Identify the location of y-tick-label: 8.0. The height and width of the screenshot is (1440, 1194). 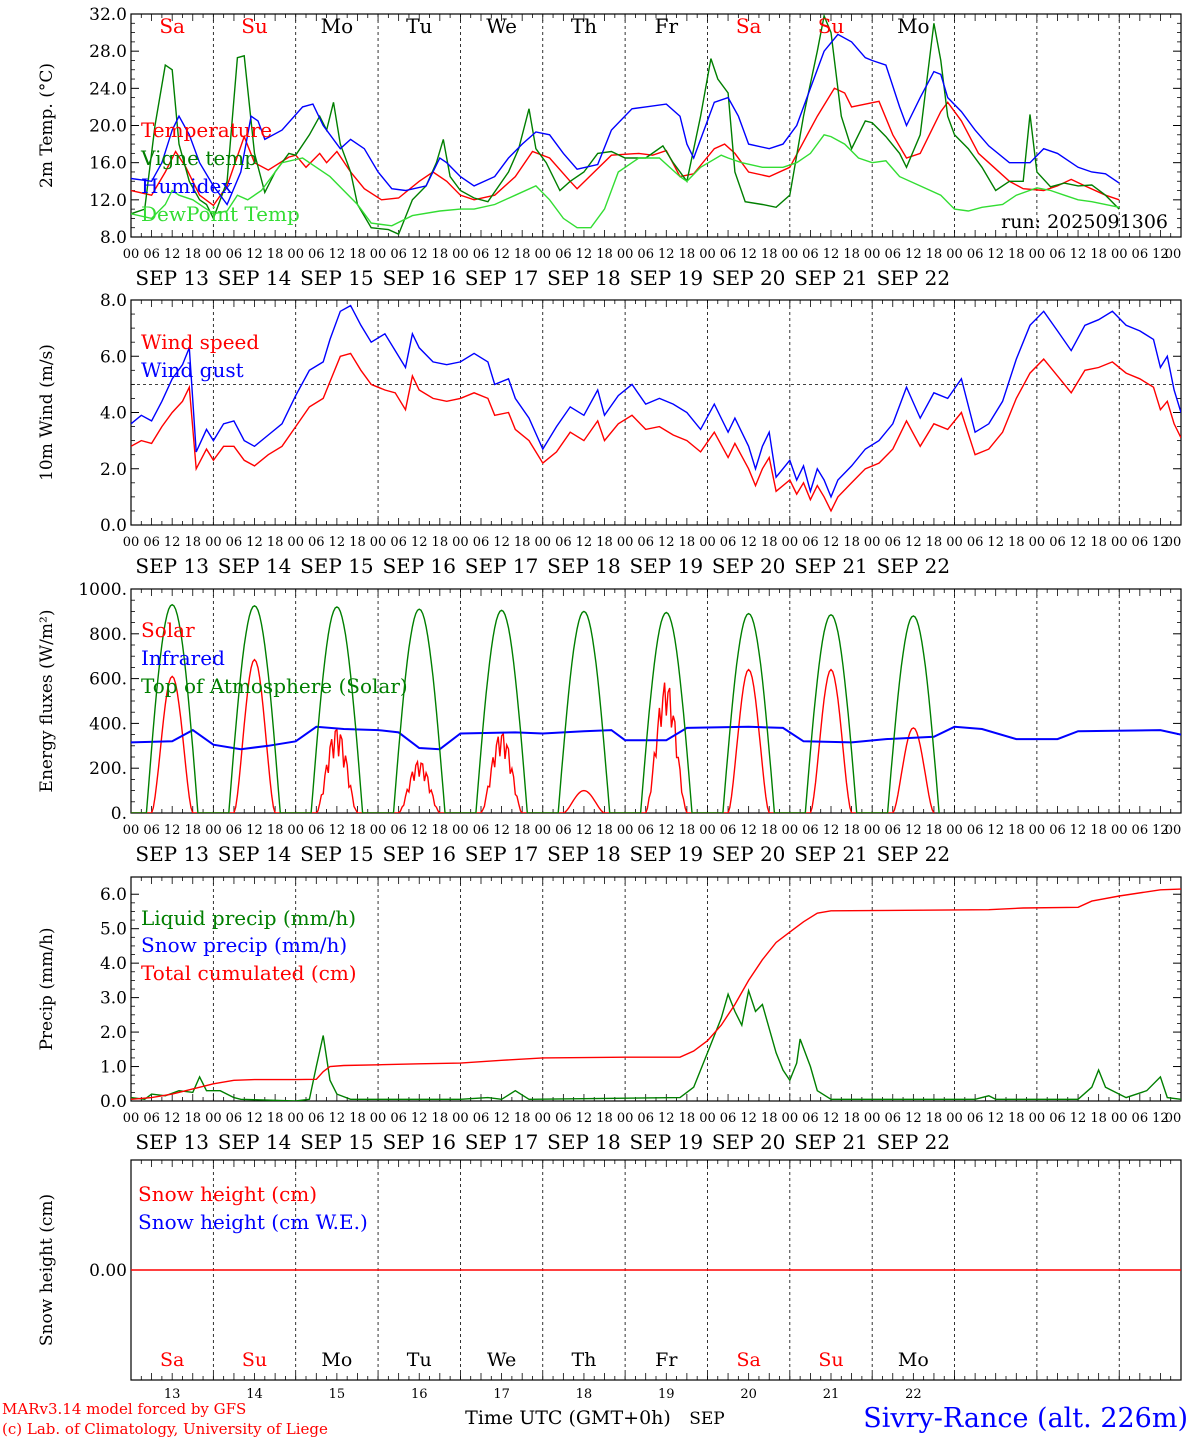
(113, 238).